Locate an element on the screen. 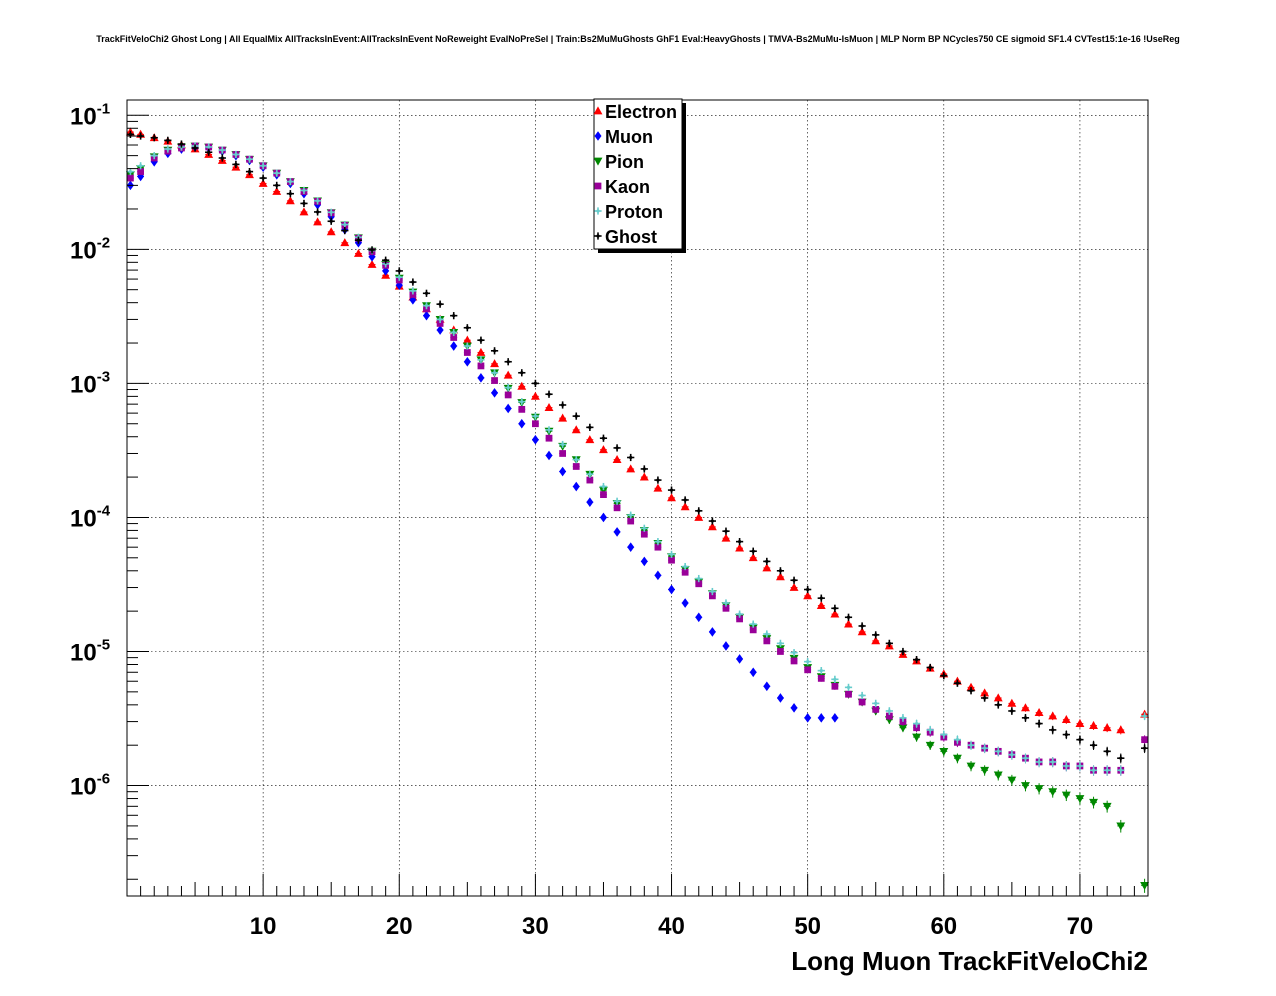 This screenshot has height=996, width=1276. x-tick-label: 50 is located at coordinates (807, 926).